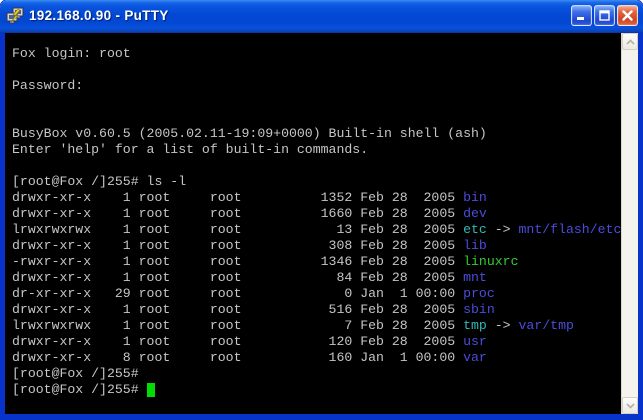 The width and height of the screenshot is (643, 420). What do you see at coordinates (570, 229) in the screenshot?
I see `symlink-target: mnt/flash/etc` at bounding box center [570, 229].